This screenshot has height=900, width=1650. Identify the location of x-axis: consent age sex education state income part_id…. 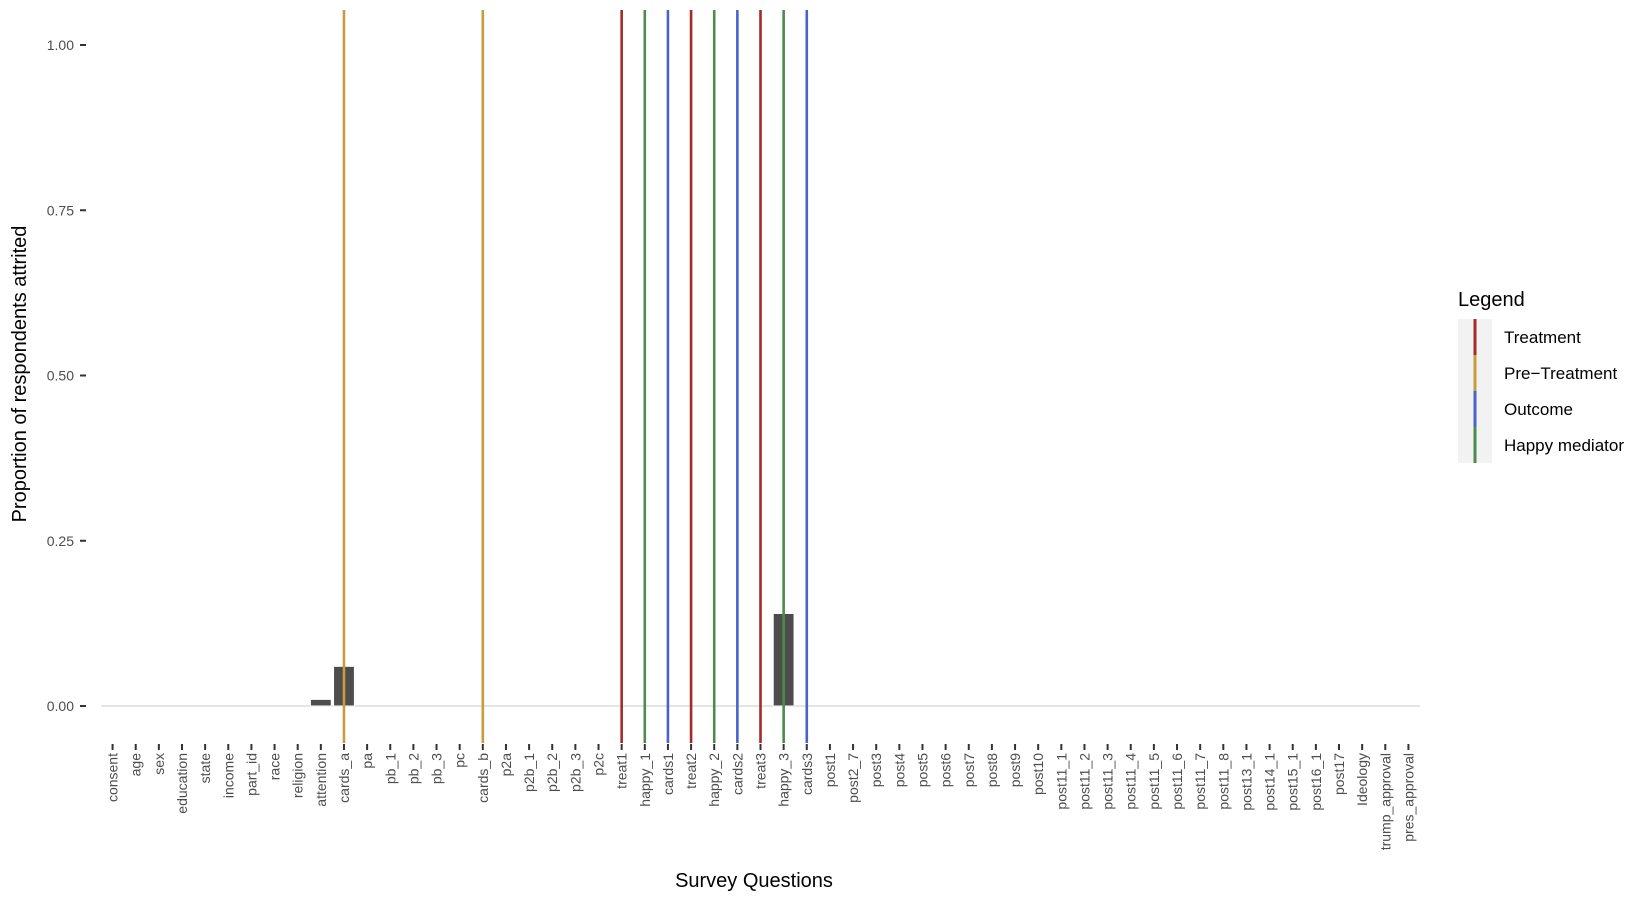
(760, 797).